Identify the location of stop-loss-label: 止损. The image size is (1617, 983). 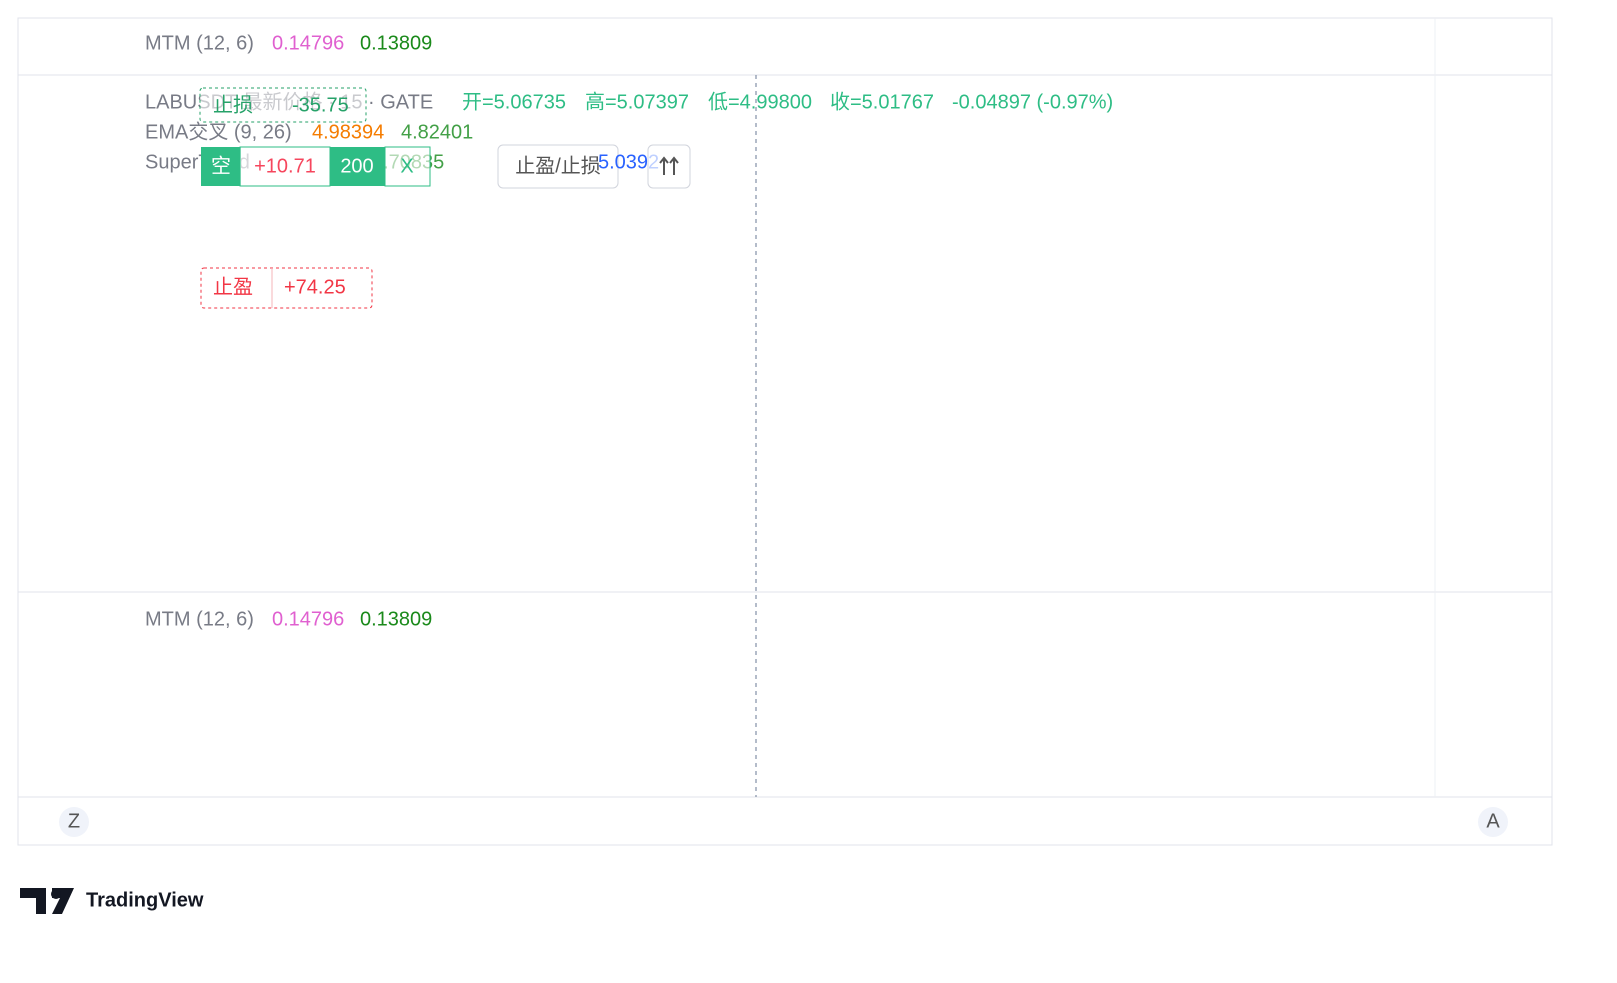
(233, 104).